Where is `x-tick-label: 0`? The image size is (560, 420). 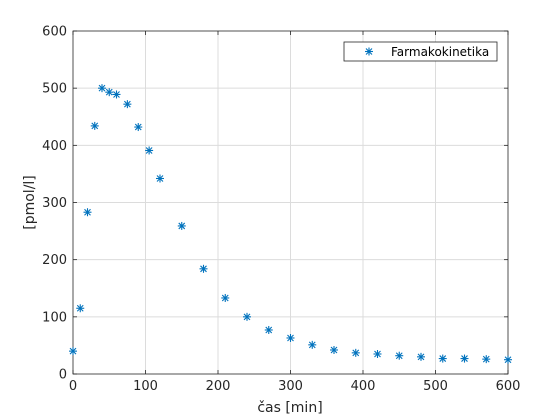
x-tick-label: 0 is located at coordinates (73, 386).